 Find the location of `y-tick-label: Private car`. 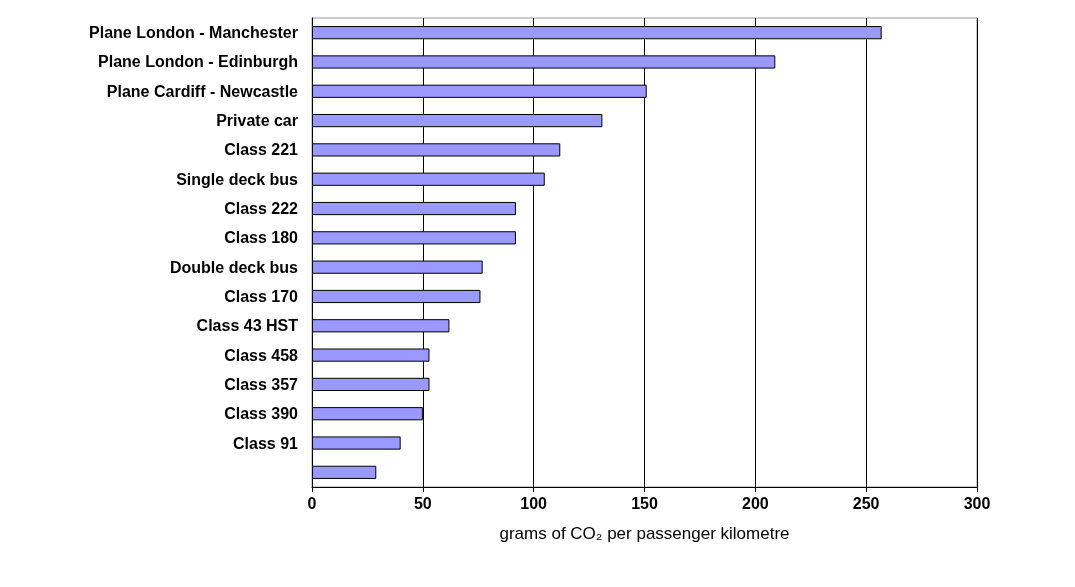

y-tick-label: Private car is located at coordinates (257, 121).